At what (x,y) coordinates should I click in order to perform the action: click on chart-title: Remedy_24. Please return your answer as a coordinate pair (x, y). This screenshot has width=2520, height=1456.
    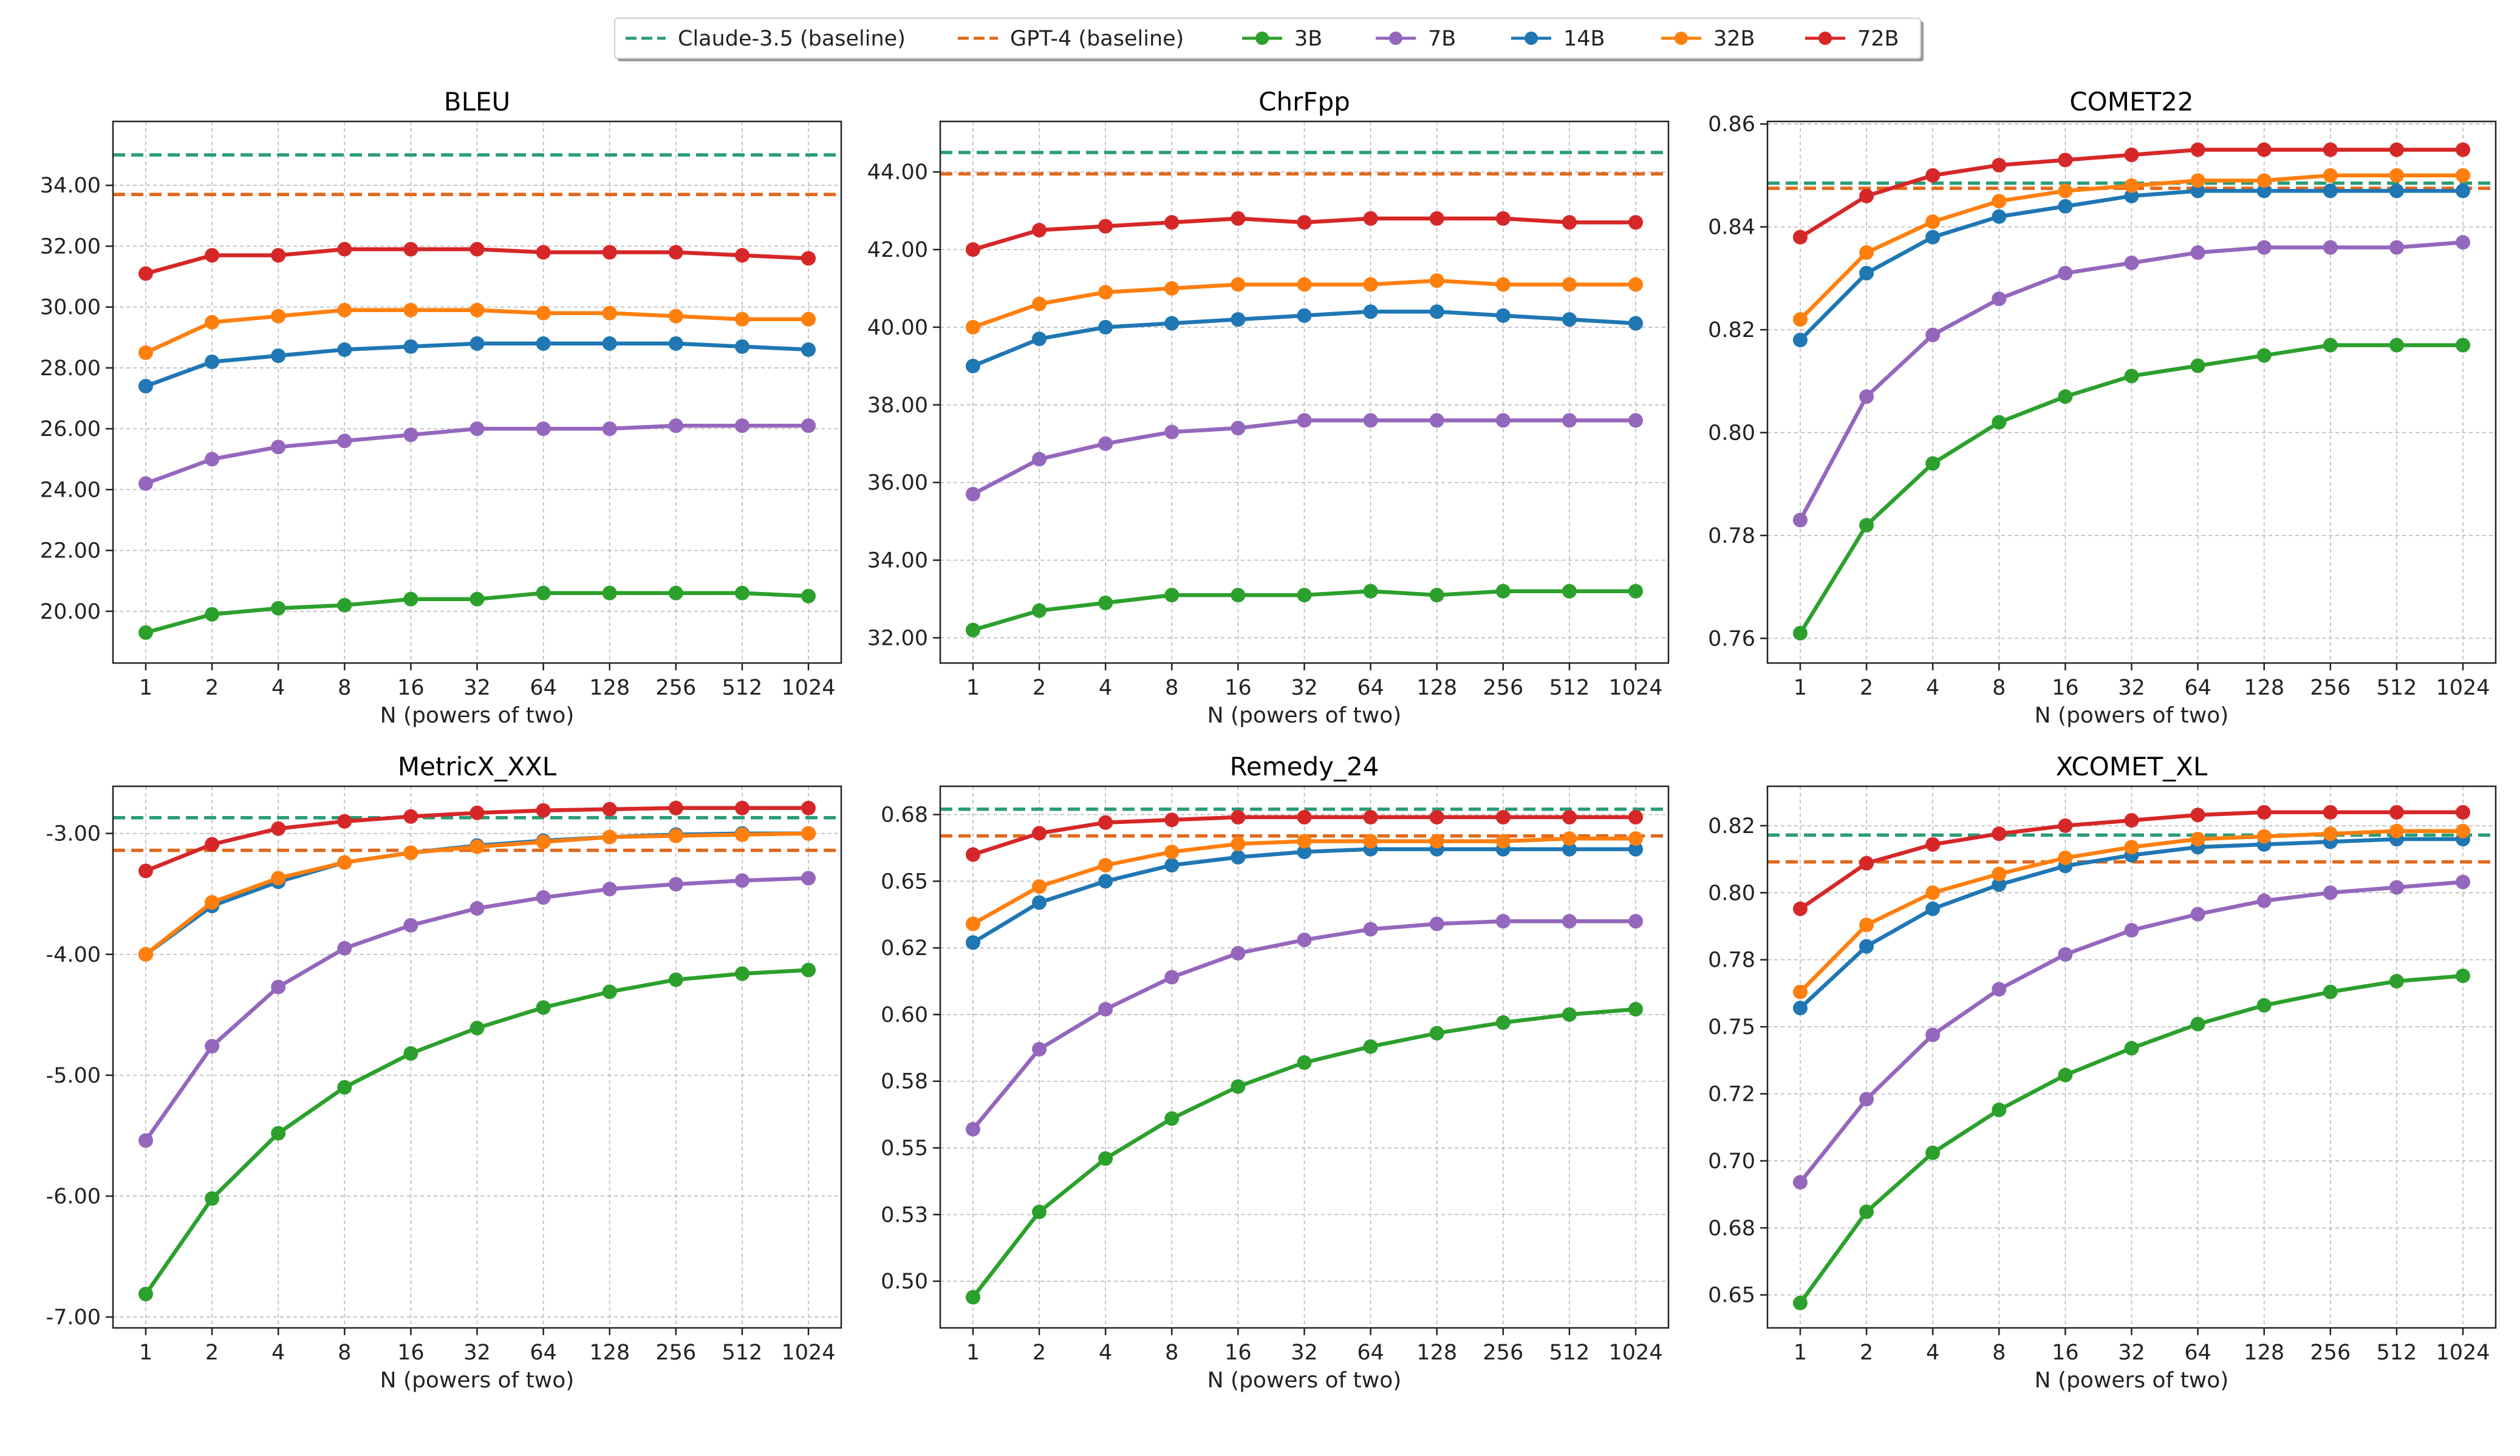
    Looking at the image, I should click on (1304, 766).